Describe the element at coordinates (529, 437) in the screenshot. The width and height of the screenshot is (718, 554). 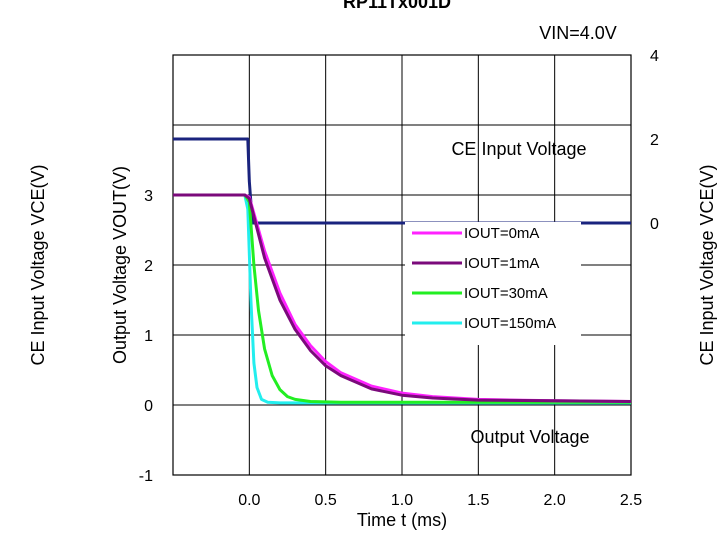
I see `output-voltage-annotation: Output Voltage` at that location.